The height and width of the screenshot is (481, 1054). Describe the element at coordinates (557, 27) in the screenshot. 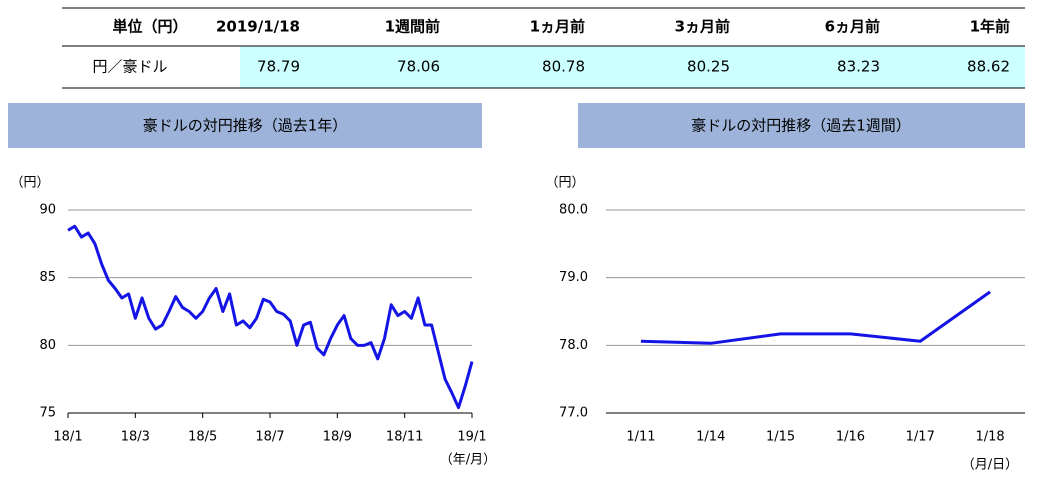

I see `table-header: 1ヵ月前` at that location.